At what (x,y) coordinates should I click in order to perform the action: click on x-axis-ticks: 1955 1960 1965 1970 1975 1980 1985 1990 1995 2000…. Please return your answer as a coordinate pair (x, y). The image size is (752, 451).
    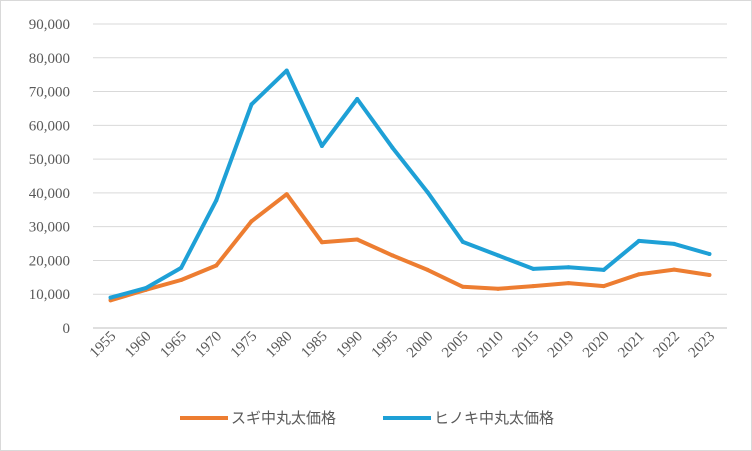
    Looking at the image, I should click on (402, 345).